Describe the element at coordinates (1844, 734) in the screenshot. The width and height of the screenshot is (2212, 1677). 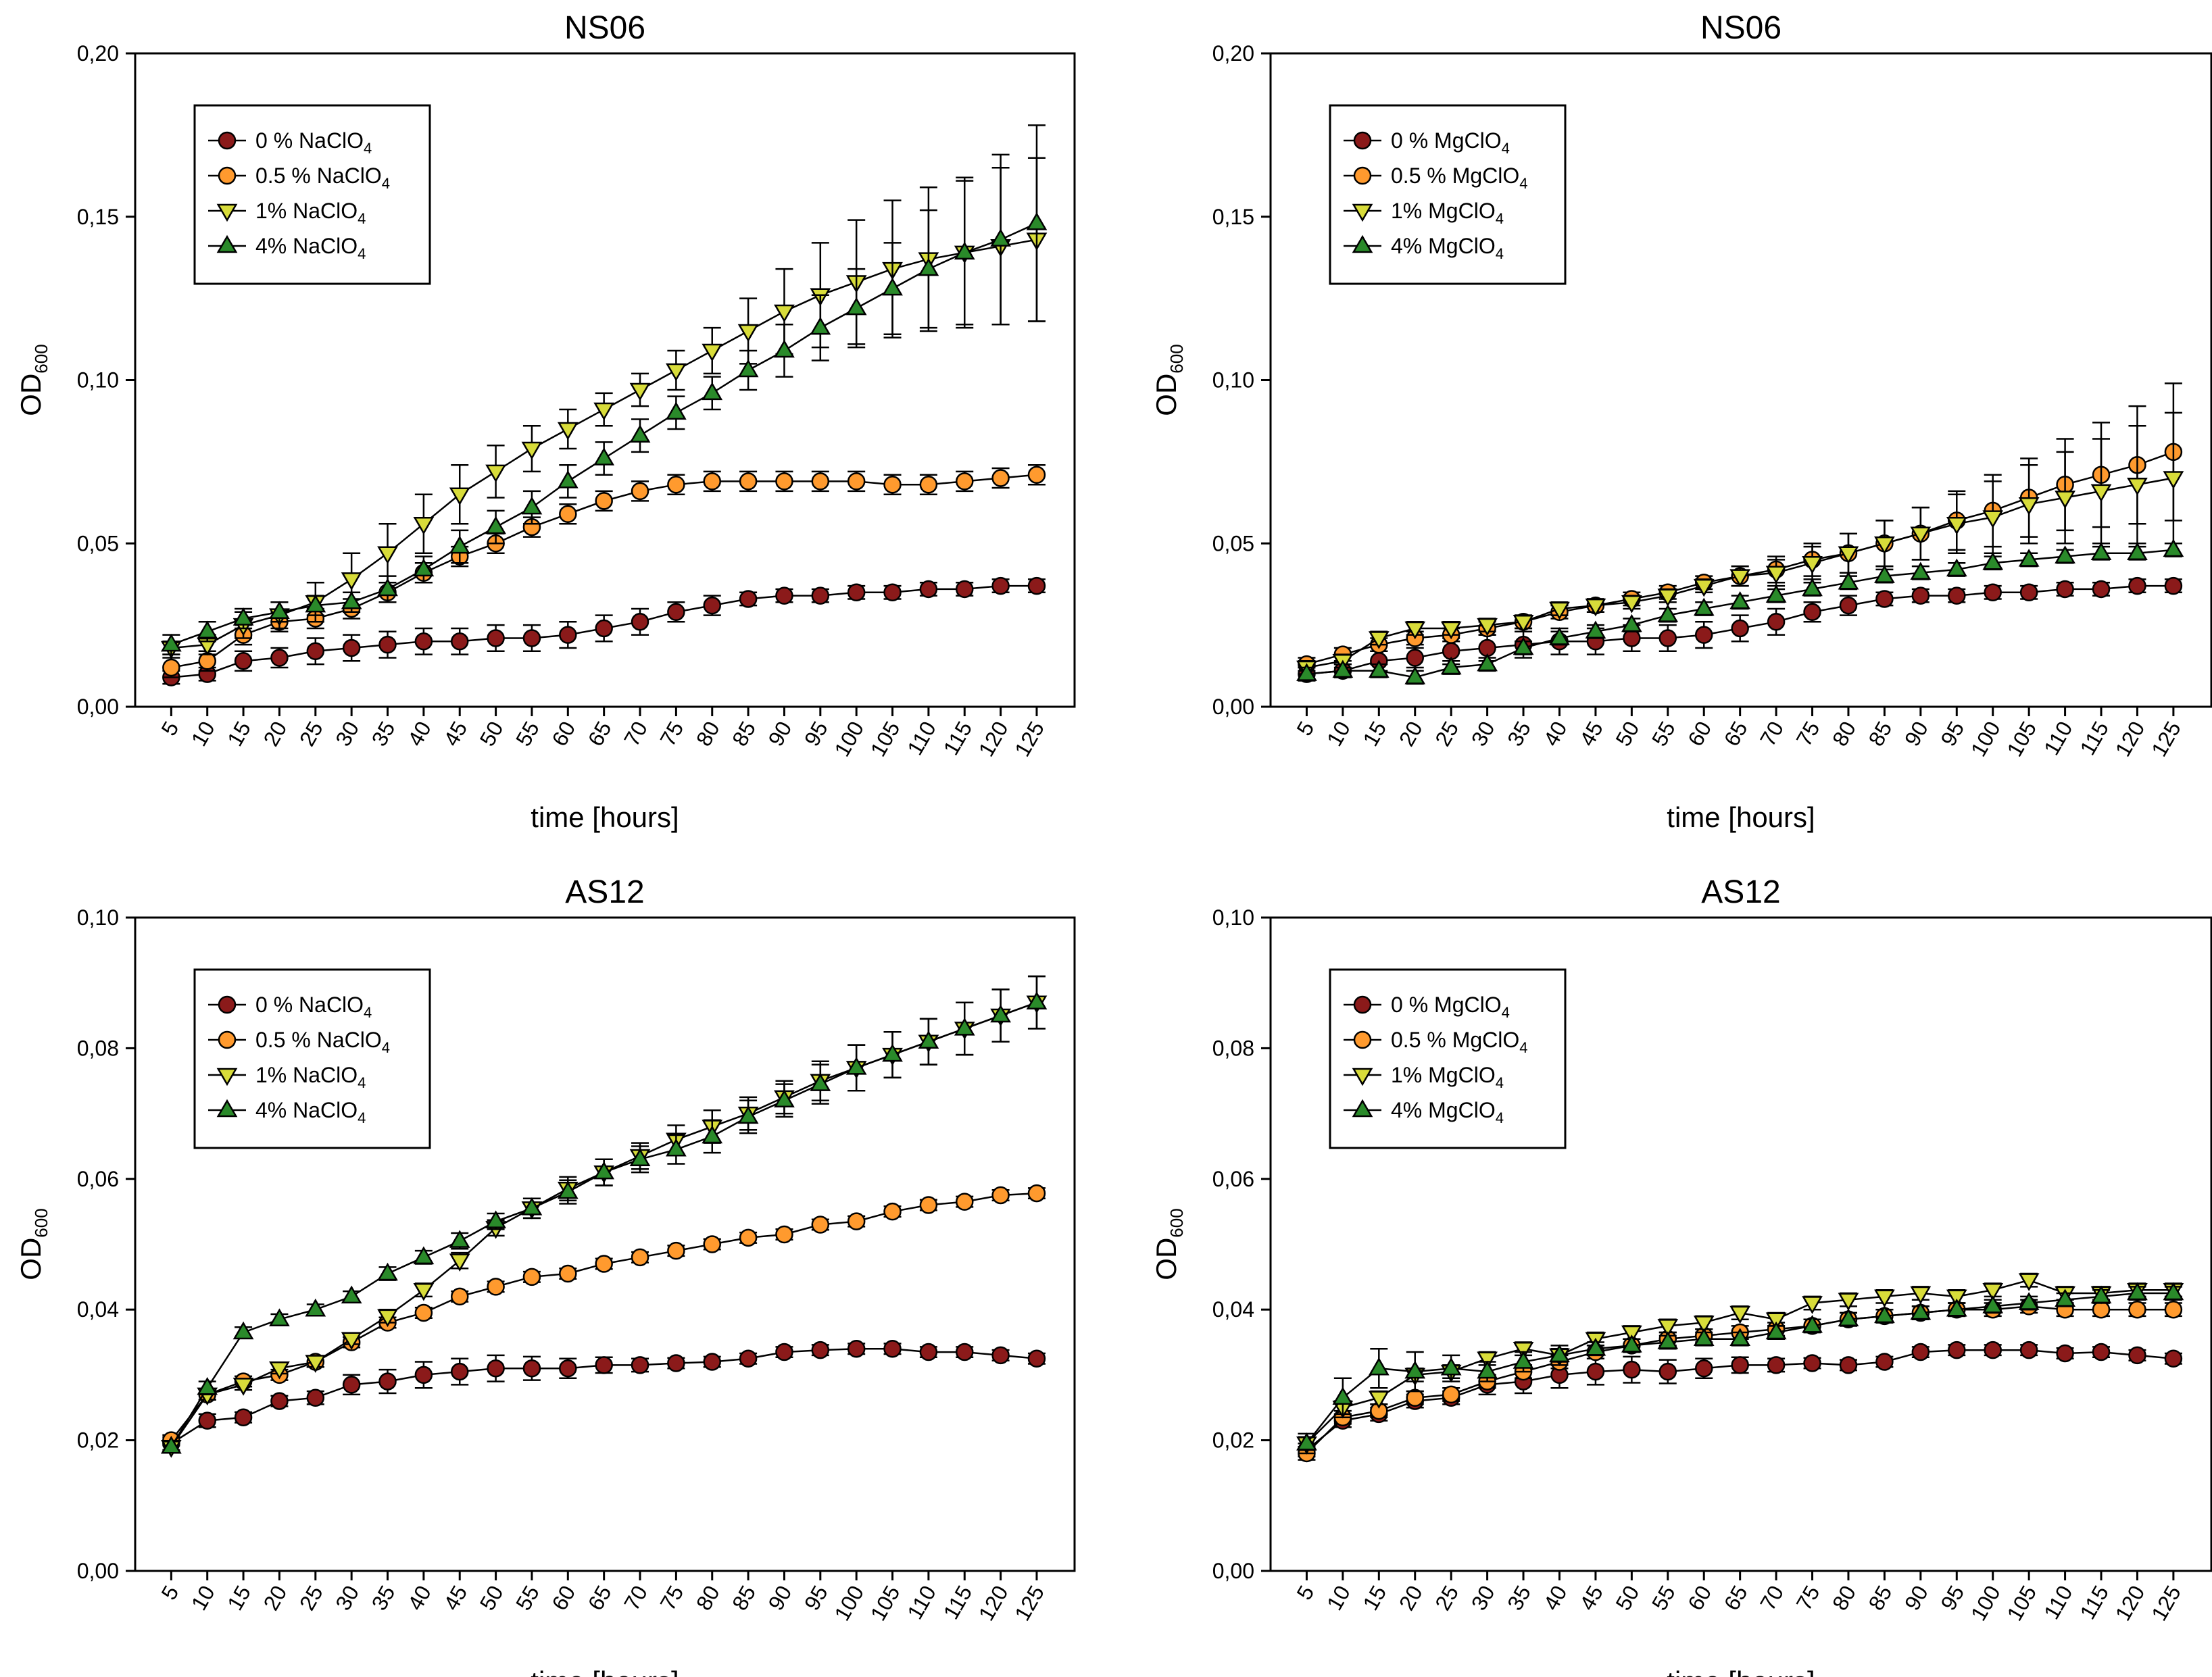
I see `x-tick-label: 80` at that location.